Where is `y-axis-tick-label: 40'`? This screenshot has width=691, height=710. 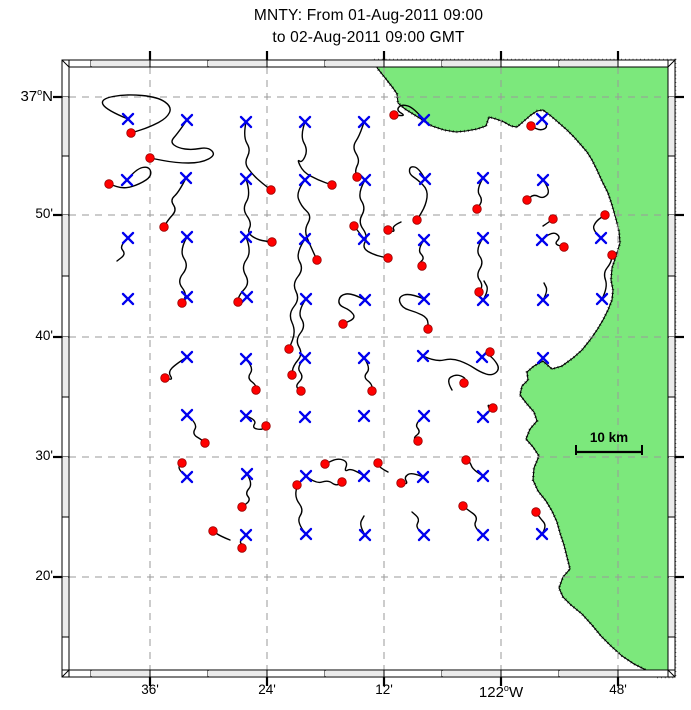
y-axis-tick-label: 40' is located at coordinates (44, 335).